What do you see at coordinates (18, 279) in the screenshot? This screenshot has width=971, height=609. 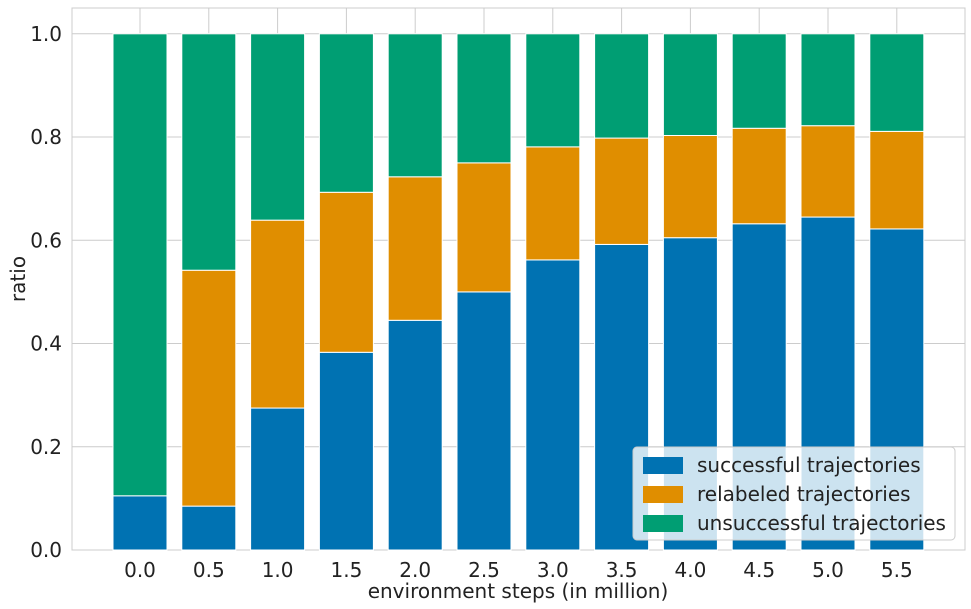 I see `y-axis-label: ratio` at bounding box center [18, 279].